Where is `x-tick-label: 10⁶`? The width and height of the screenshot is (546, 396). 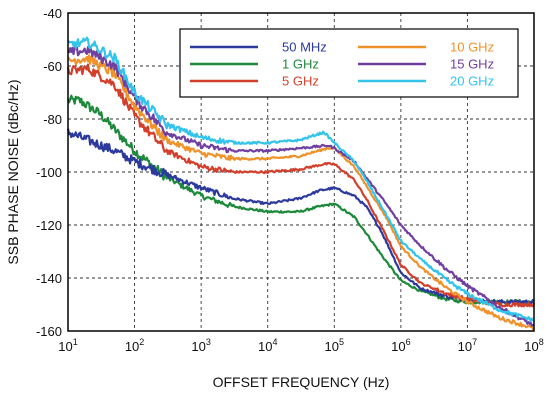
x-tick-label: 10⁶ is located at coordinates (400, 345).